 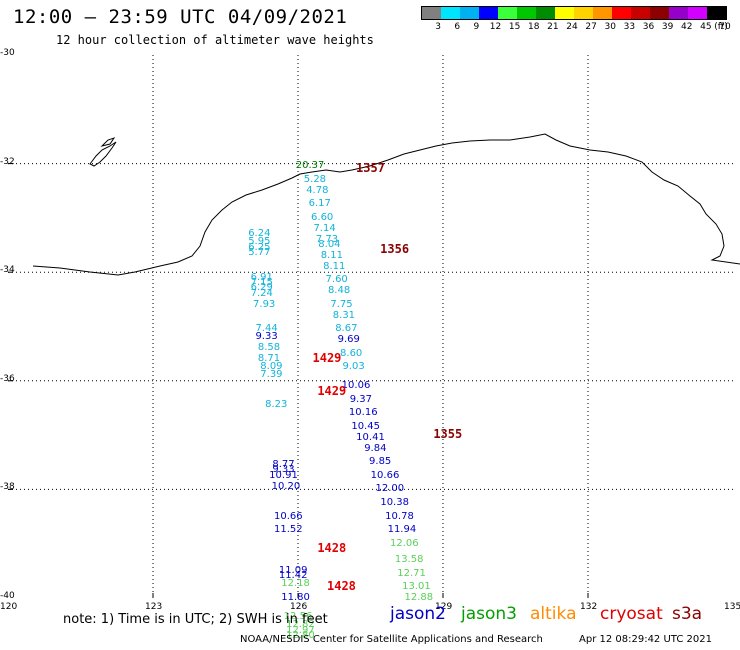 What do you see at coordinates (572, 27) in the screenshot?
I see `color-scale-label: 24` at bounding box center [572, 27].